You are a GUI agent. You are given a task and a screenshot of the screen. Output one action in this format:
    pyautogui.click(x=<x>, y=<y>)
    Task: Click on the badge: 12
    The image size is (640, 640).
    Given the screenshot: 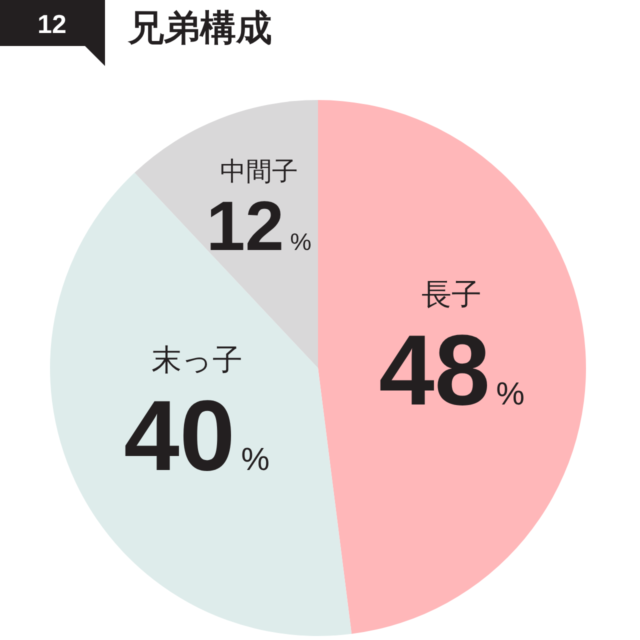 What is the action you would take?
    pyautogui.click(x=52, y=33)
    